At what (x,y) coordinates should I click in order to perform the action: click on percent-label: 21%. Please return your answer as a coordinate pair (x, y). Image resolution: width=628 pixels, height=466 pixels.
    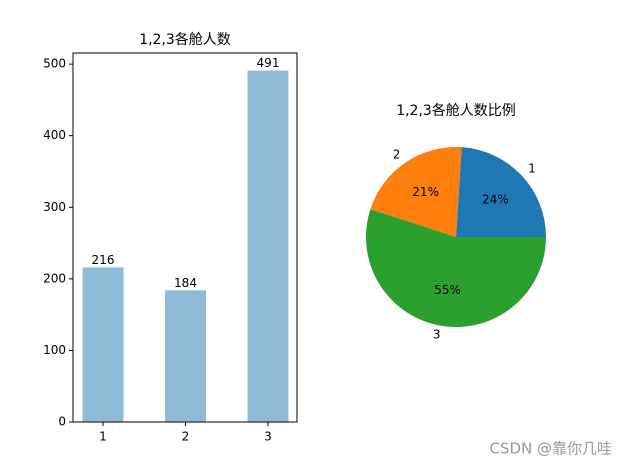
    Looking at the image, I should click on (425, 192).